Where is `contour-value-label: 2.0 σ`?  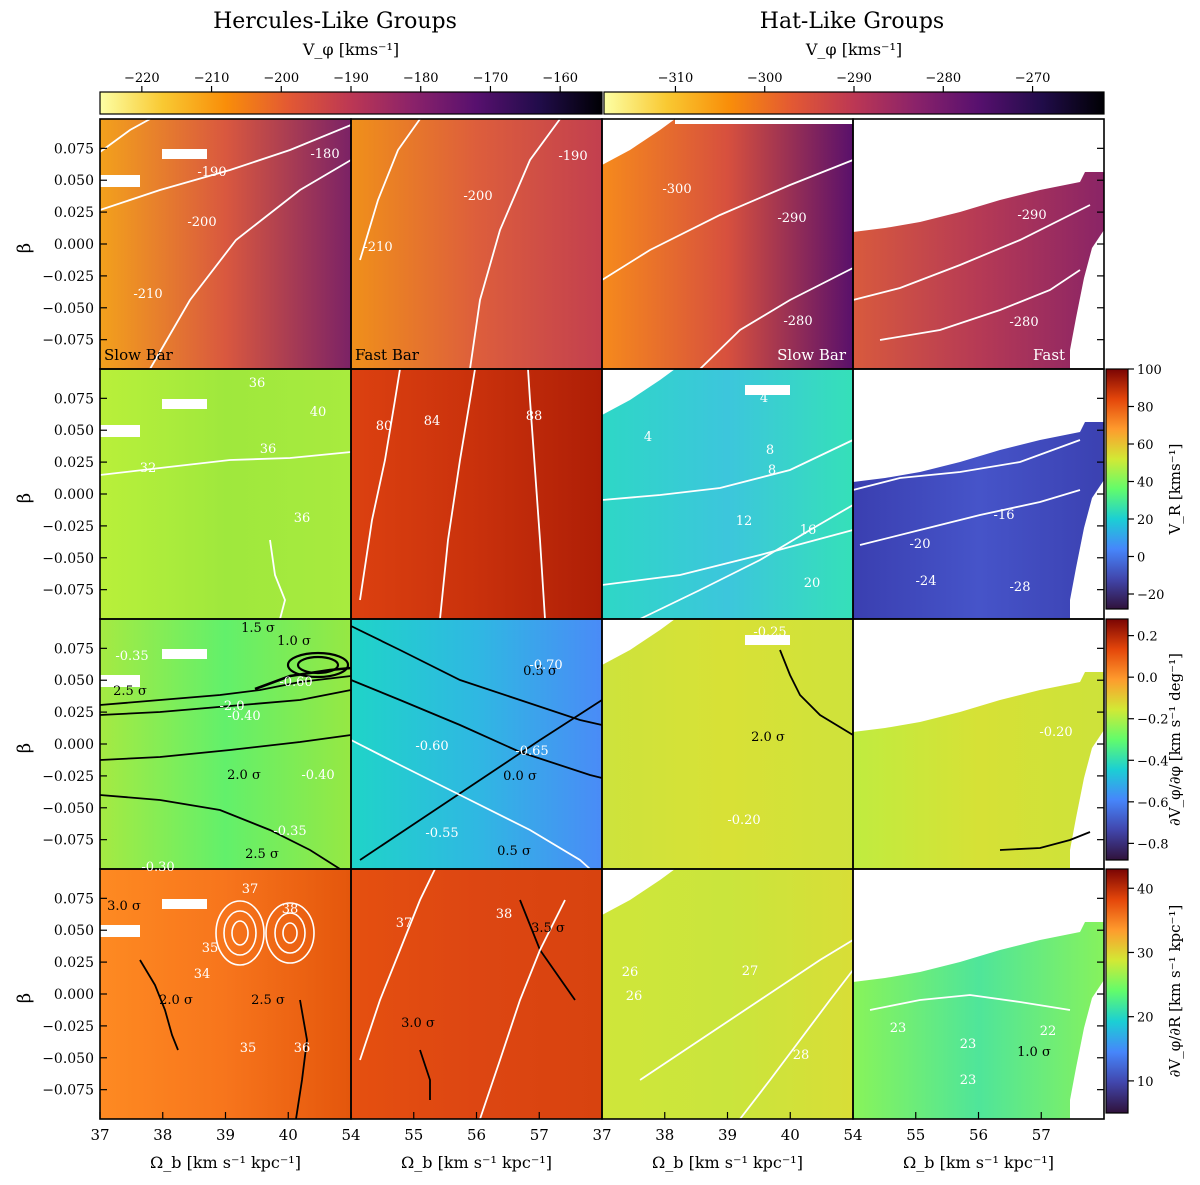 contour-value-label: 2.0 σ is located at coordinates (244, 775).